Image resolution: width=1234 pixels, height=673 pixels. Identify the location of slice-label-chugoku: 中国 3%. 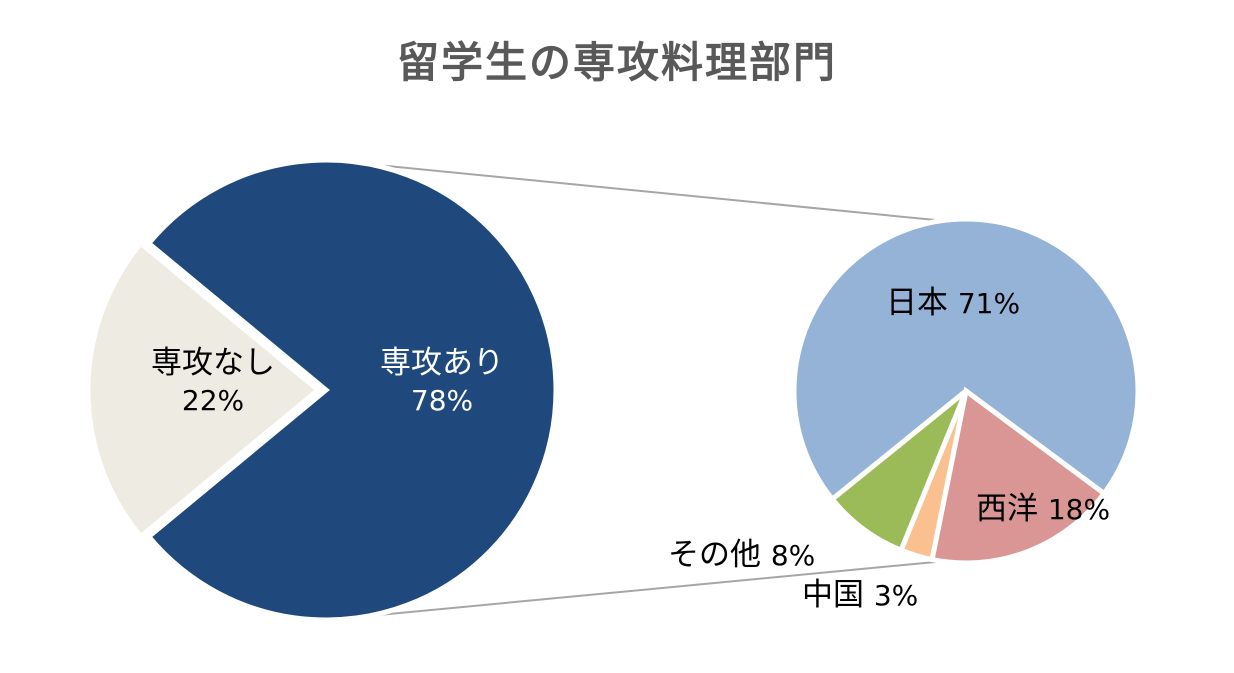
(860, 595).